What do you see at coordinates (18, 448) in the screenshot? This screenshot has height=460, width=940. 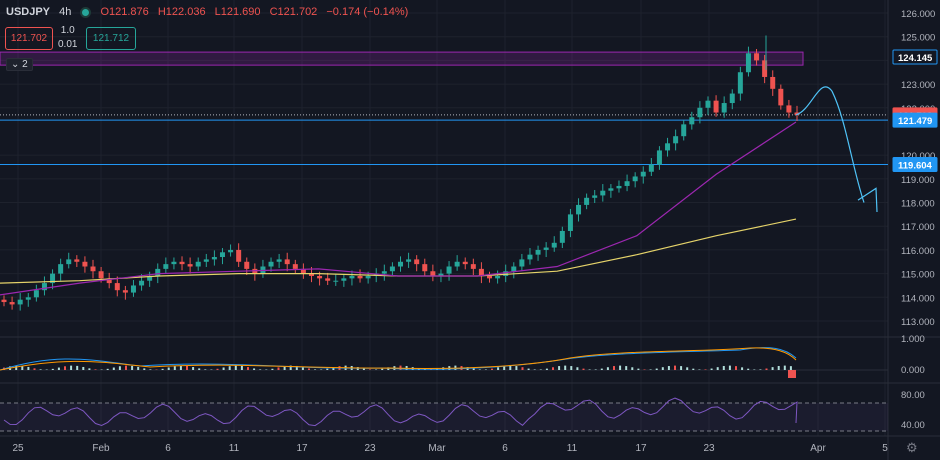 I see `x-tick-label: 25` at bounding box center [18, 448].